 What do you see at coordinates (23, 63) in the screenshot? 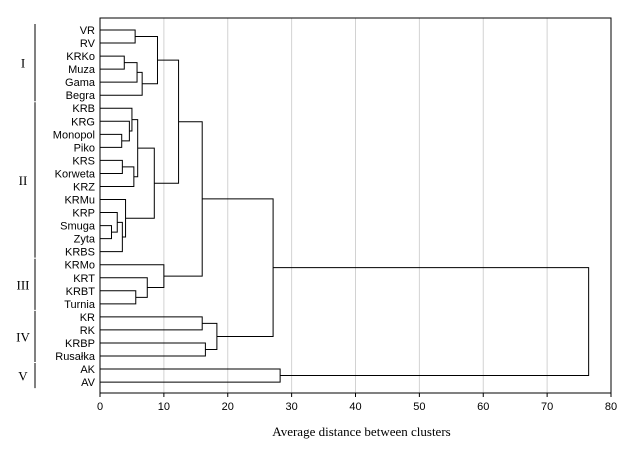
I see `group-label: I` at bounding box center [23, 63].